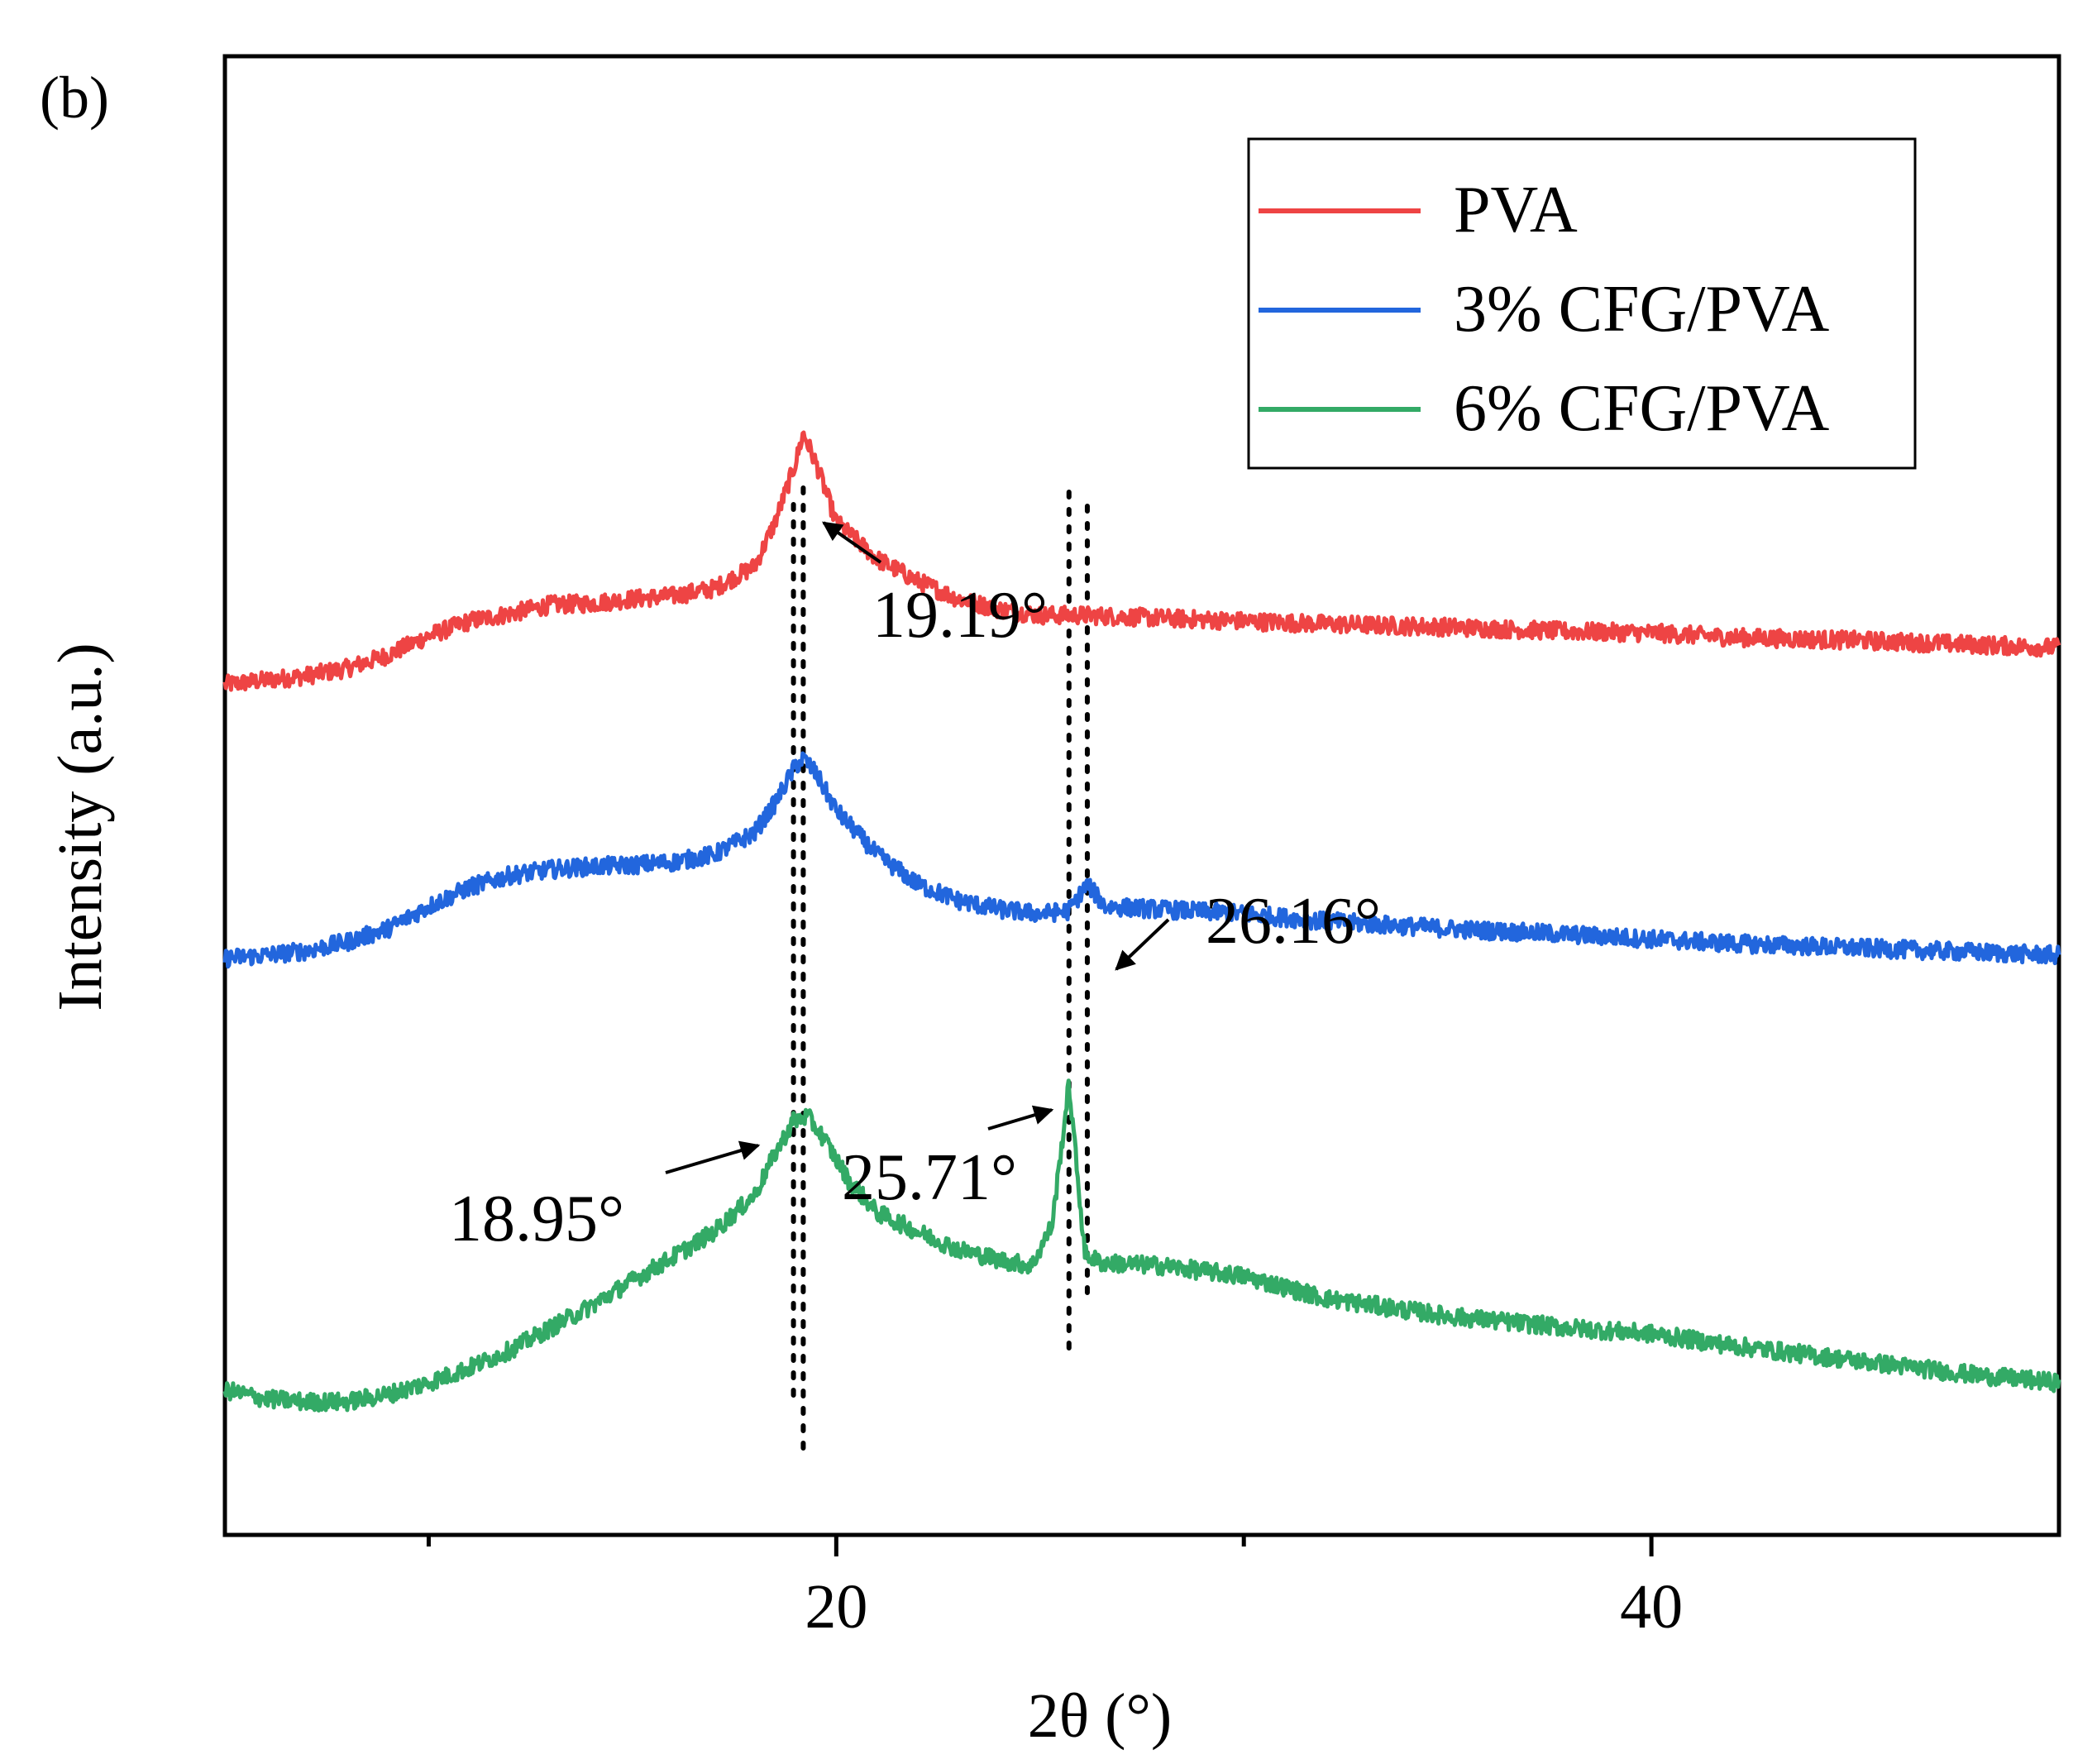  Describe the element at coordinates (1141, 860) in the screenshot. I see `series-line-3-cfg-pva` at that location.